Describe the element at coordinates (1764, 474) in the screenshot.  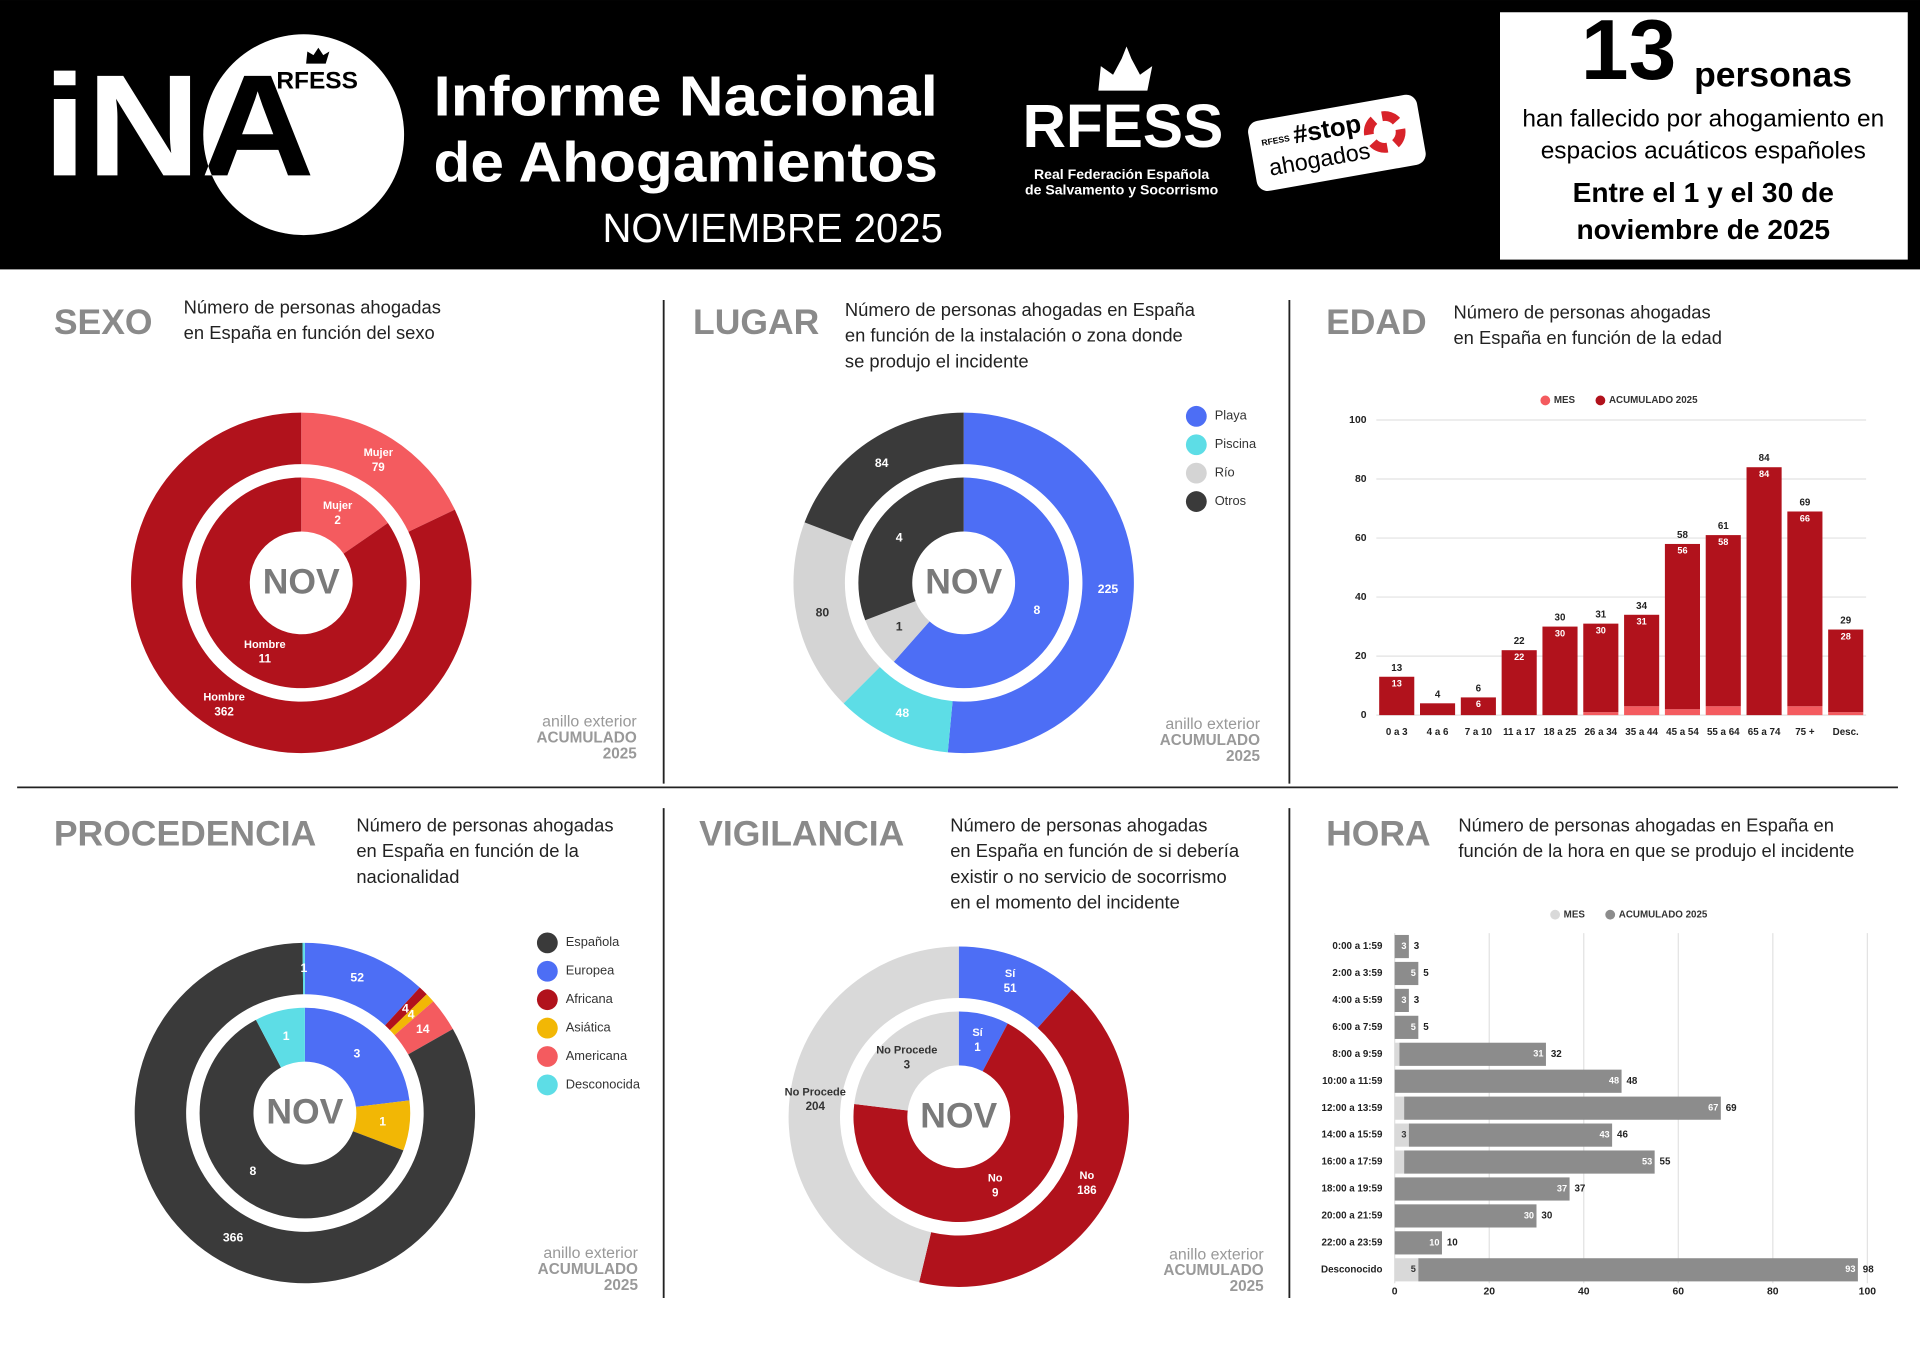
I see `bar-value-label: 84` at that location.